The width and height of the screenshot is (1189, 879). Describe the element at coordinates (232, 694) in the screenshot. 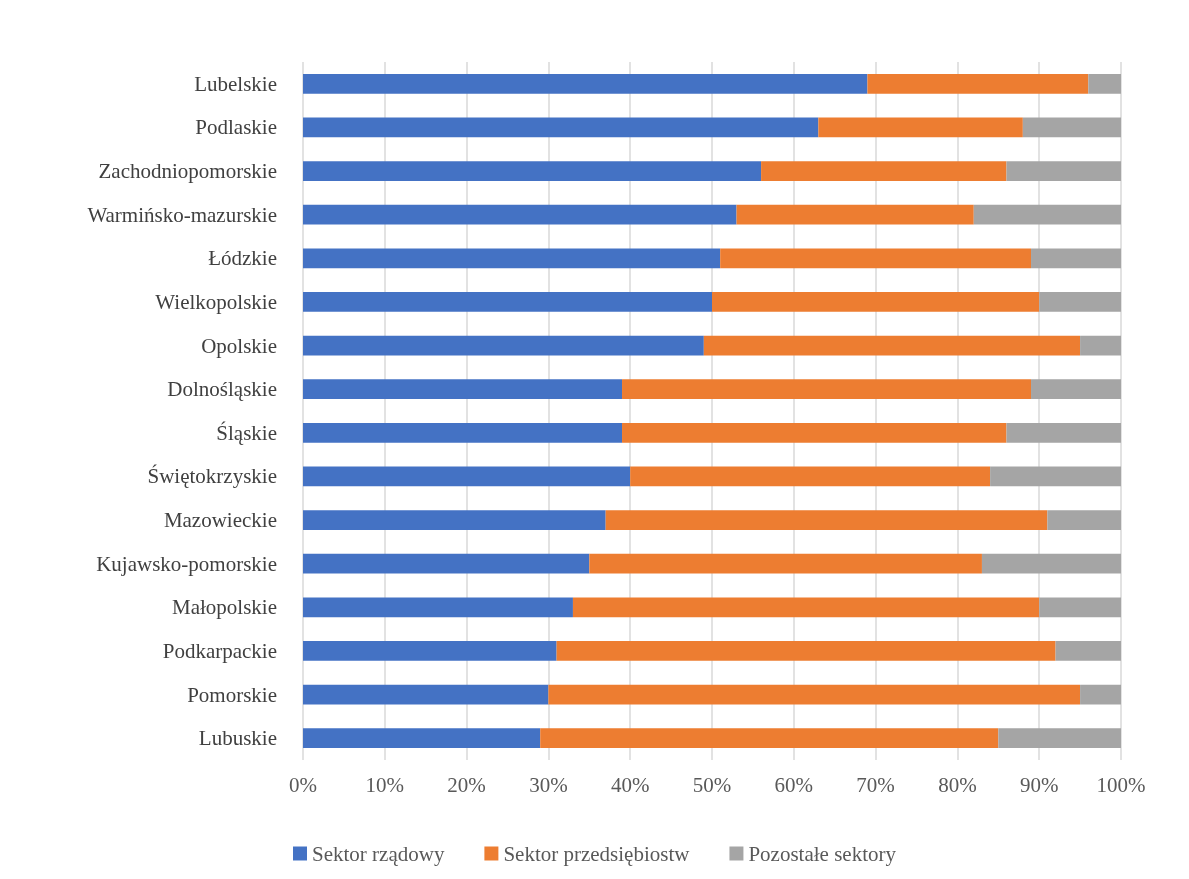

I see `y-tick-label: Pomorskie` at that location.